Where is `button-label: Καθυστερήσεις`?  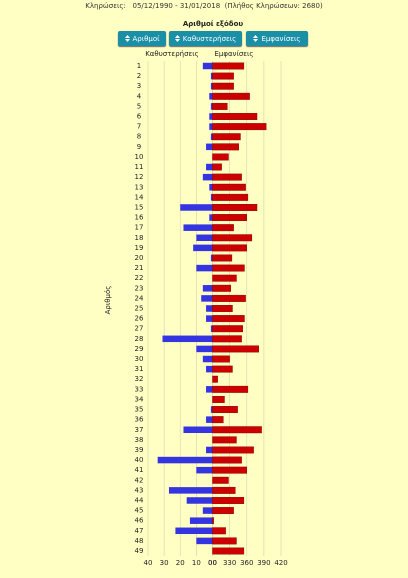
button-label: Καθυστερήσεις is located at coordinates (209, 38).